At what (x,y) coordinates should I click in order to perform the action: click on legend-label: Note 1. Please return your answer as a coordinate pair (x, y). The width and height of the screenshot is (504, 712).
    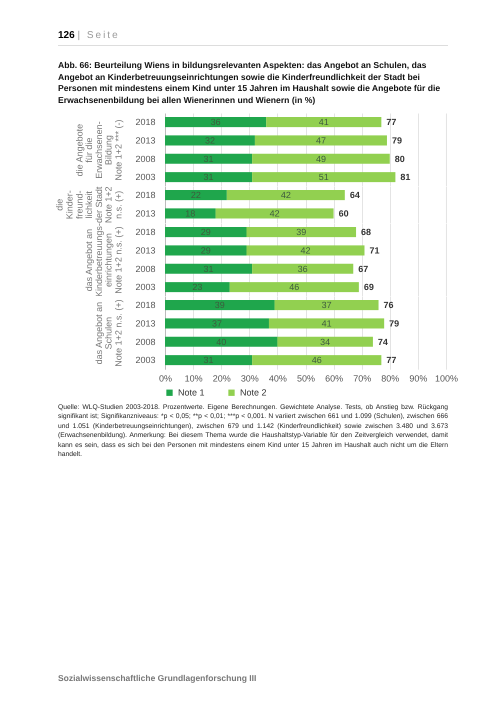
    Looking at the image, I should click on (191, 393).